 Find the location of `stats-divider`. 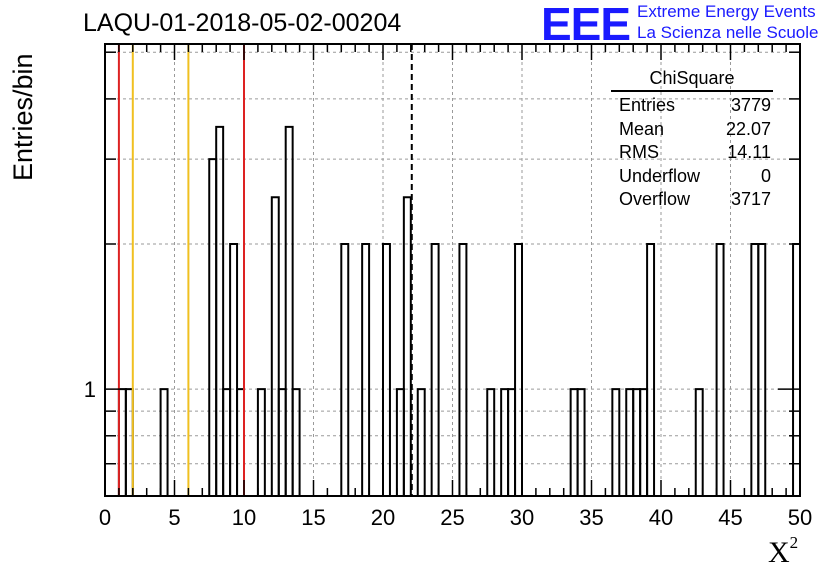

stats-divider is located at coordinates (692, 91).